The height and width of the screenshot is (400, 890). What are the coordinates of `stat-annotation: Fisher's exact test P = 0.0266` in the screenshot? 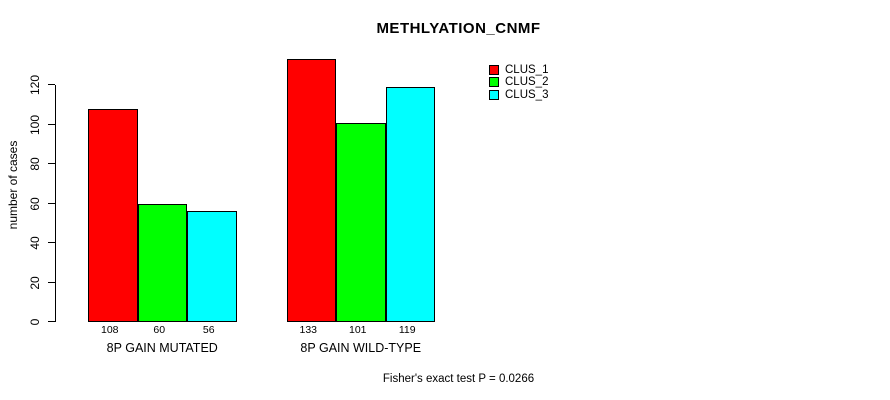 It's located at (458, 379).